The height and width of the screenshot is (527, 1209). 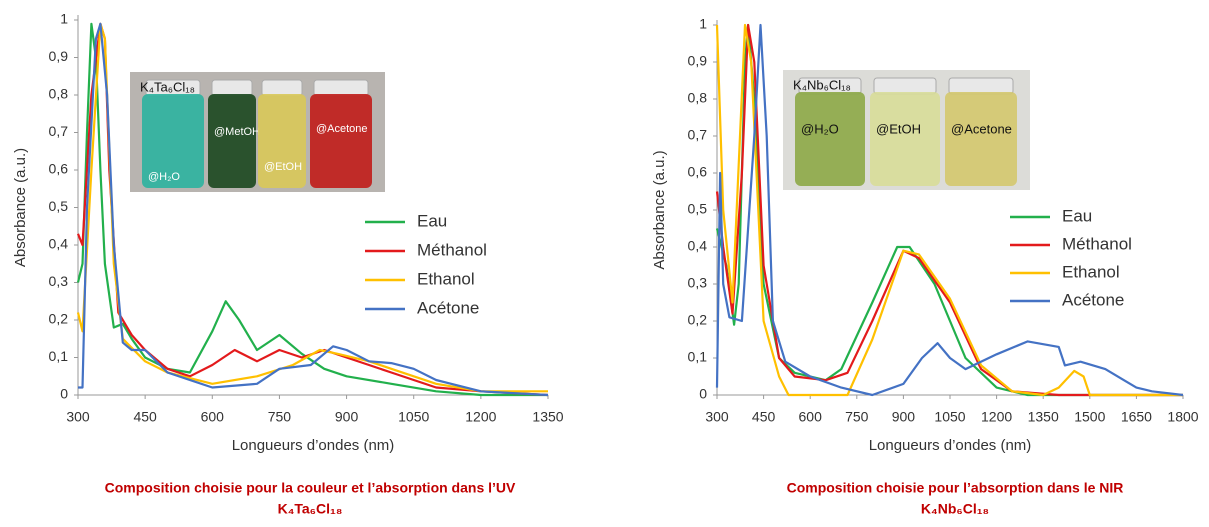 I want to click on caption-formula: K₄Ta₆Cl₁₈, so click(x=310, y=509).